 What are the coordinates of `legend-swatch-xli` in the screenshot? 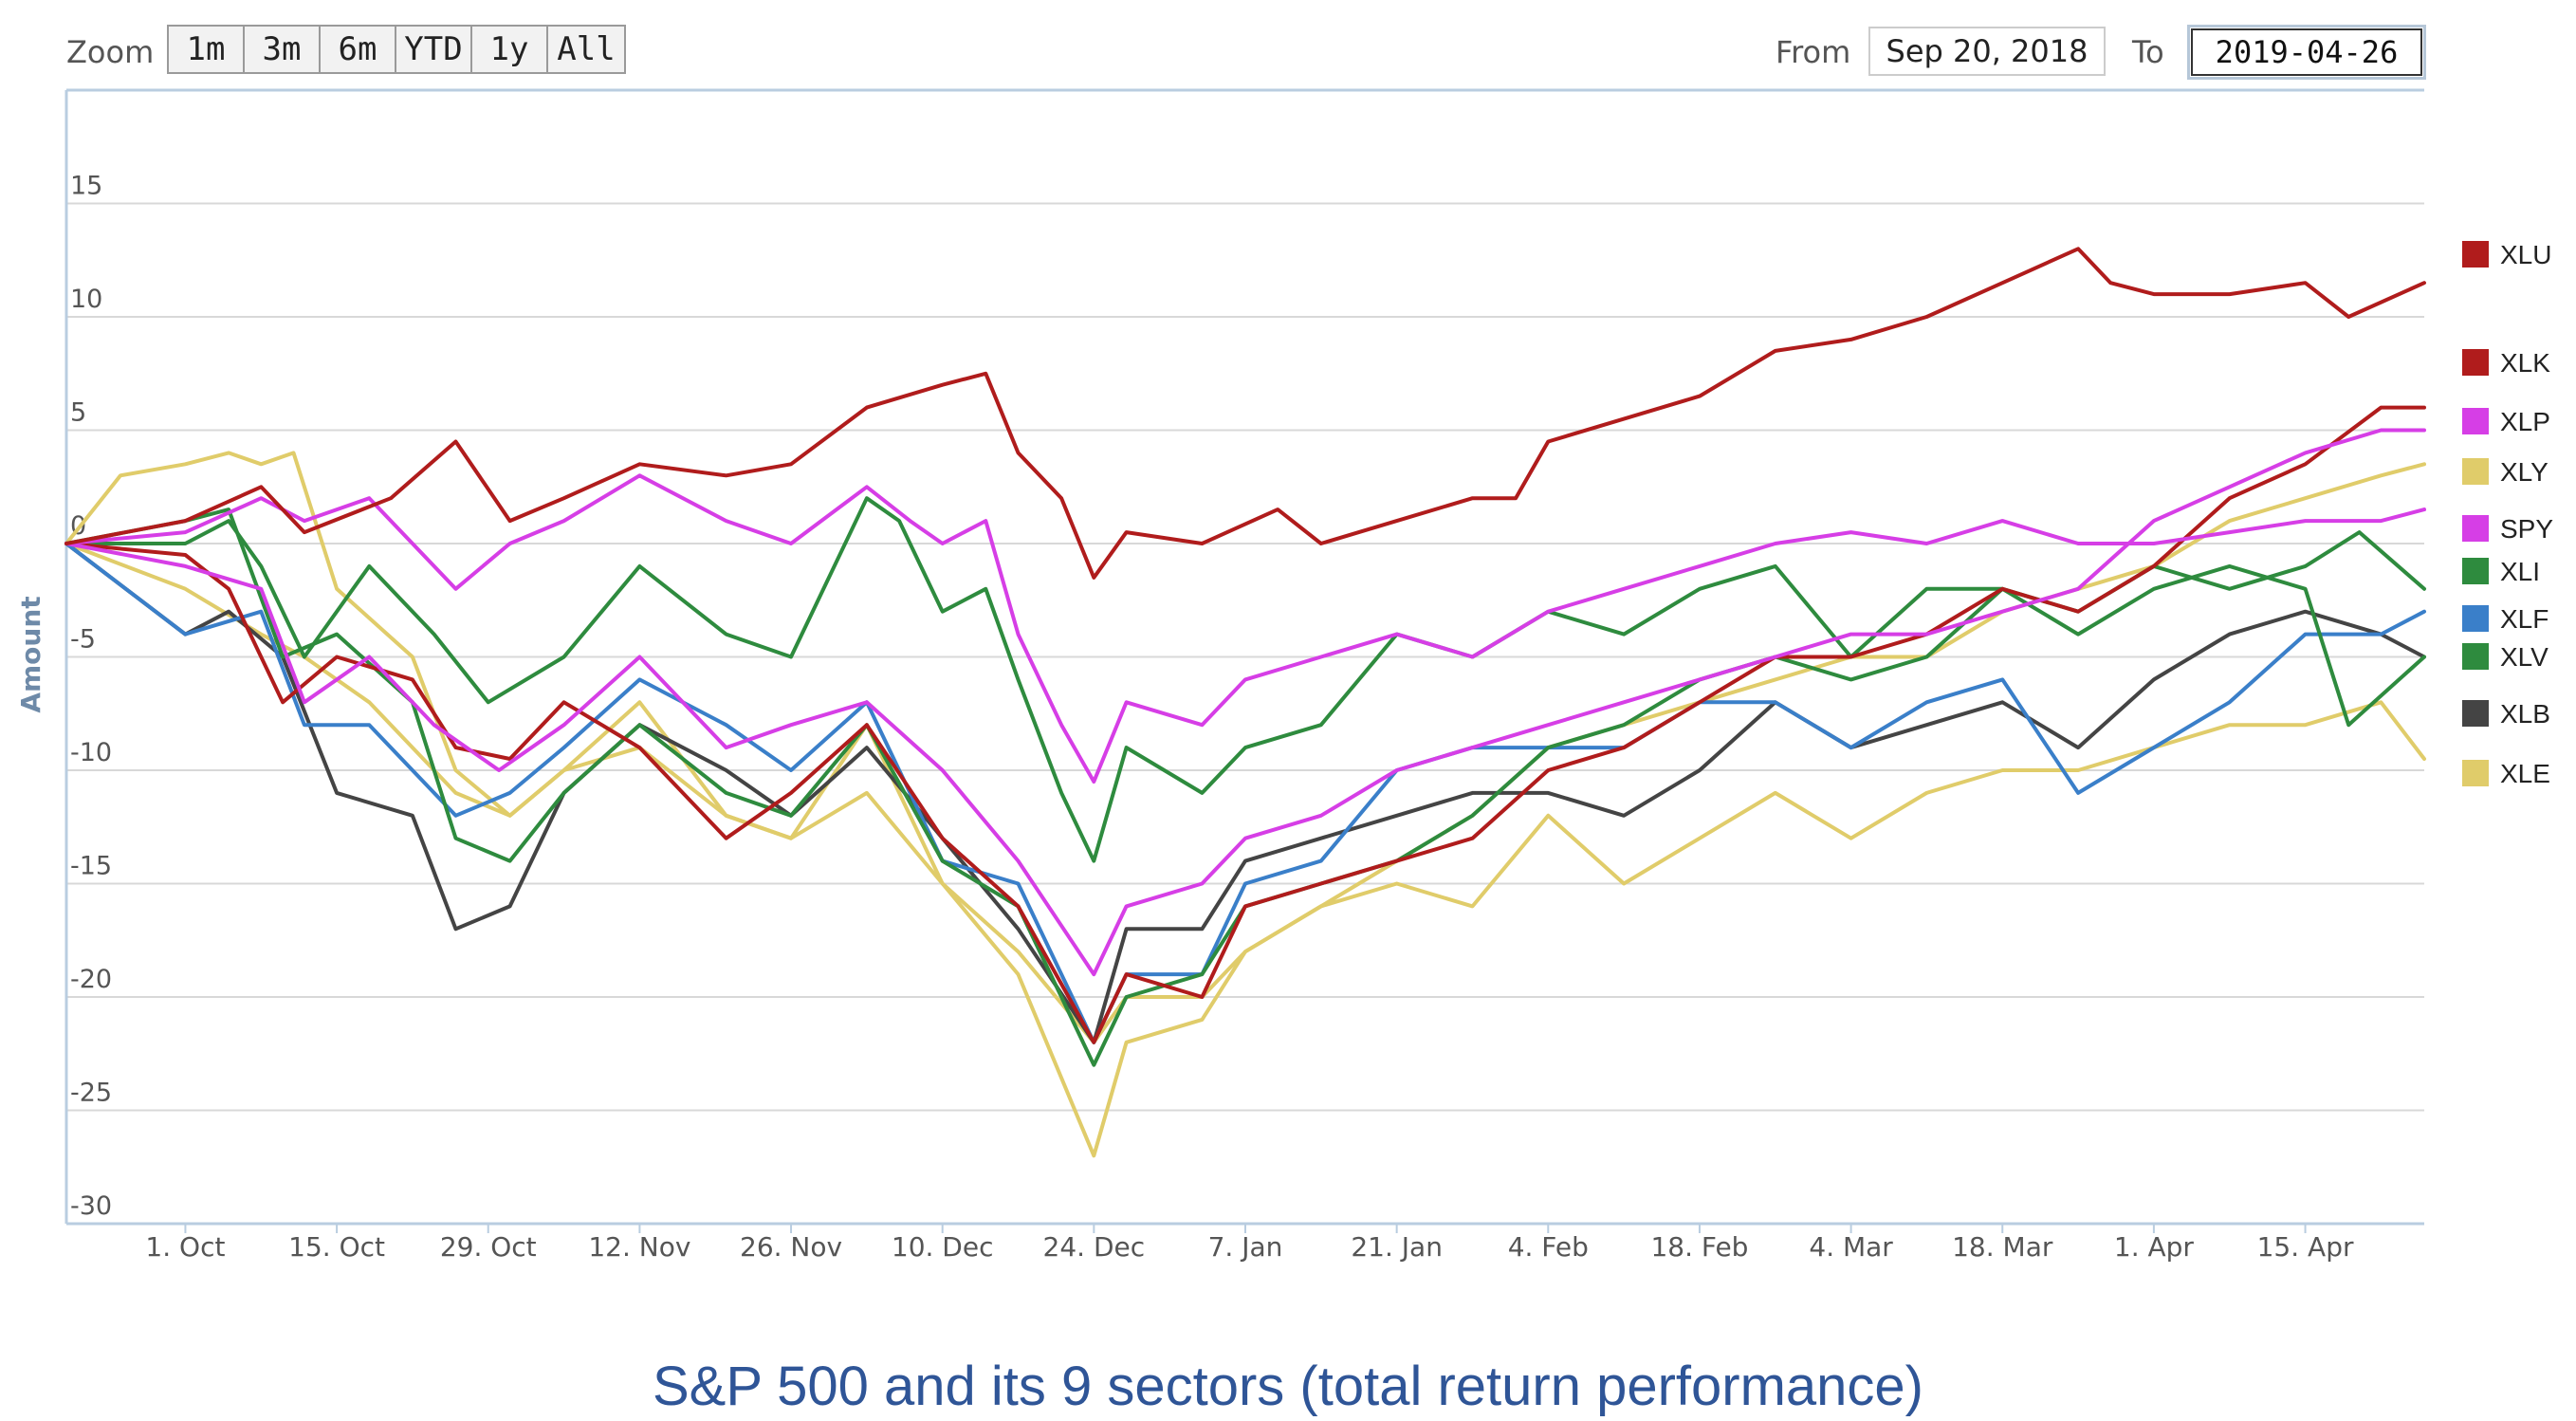 It's located at (2475, 571).